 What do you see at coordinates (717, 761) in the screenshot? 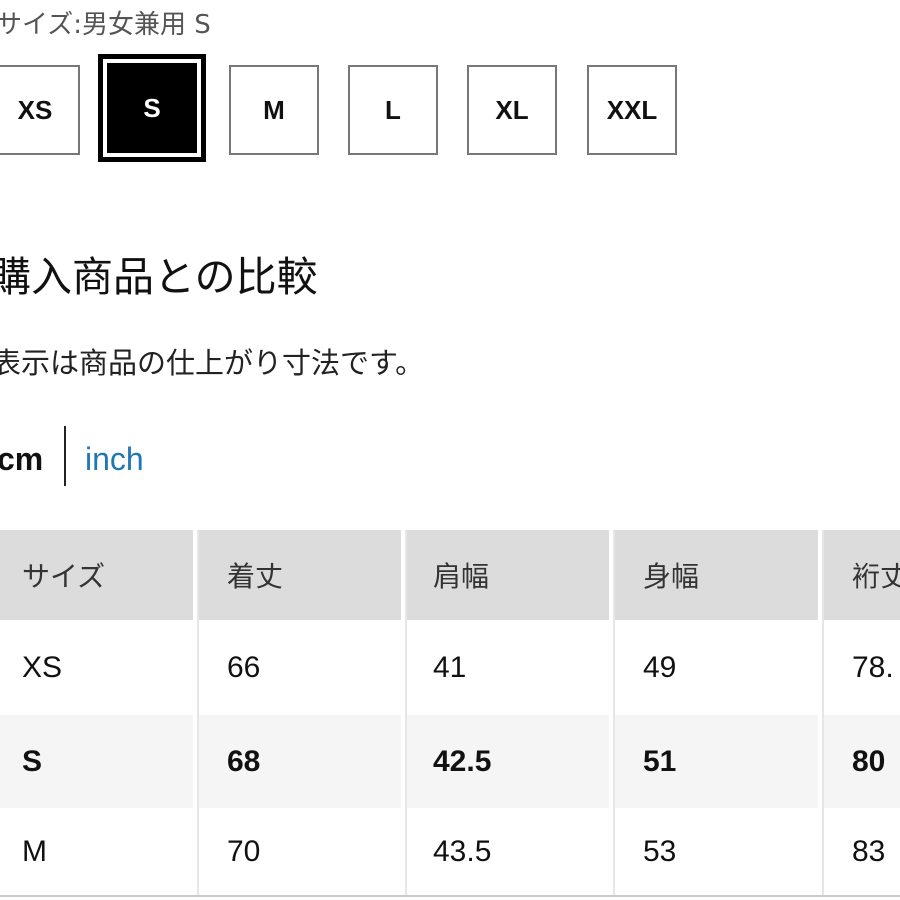
I see `cell-body-width: 51` at bounding box center [717, 761].